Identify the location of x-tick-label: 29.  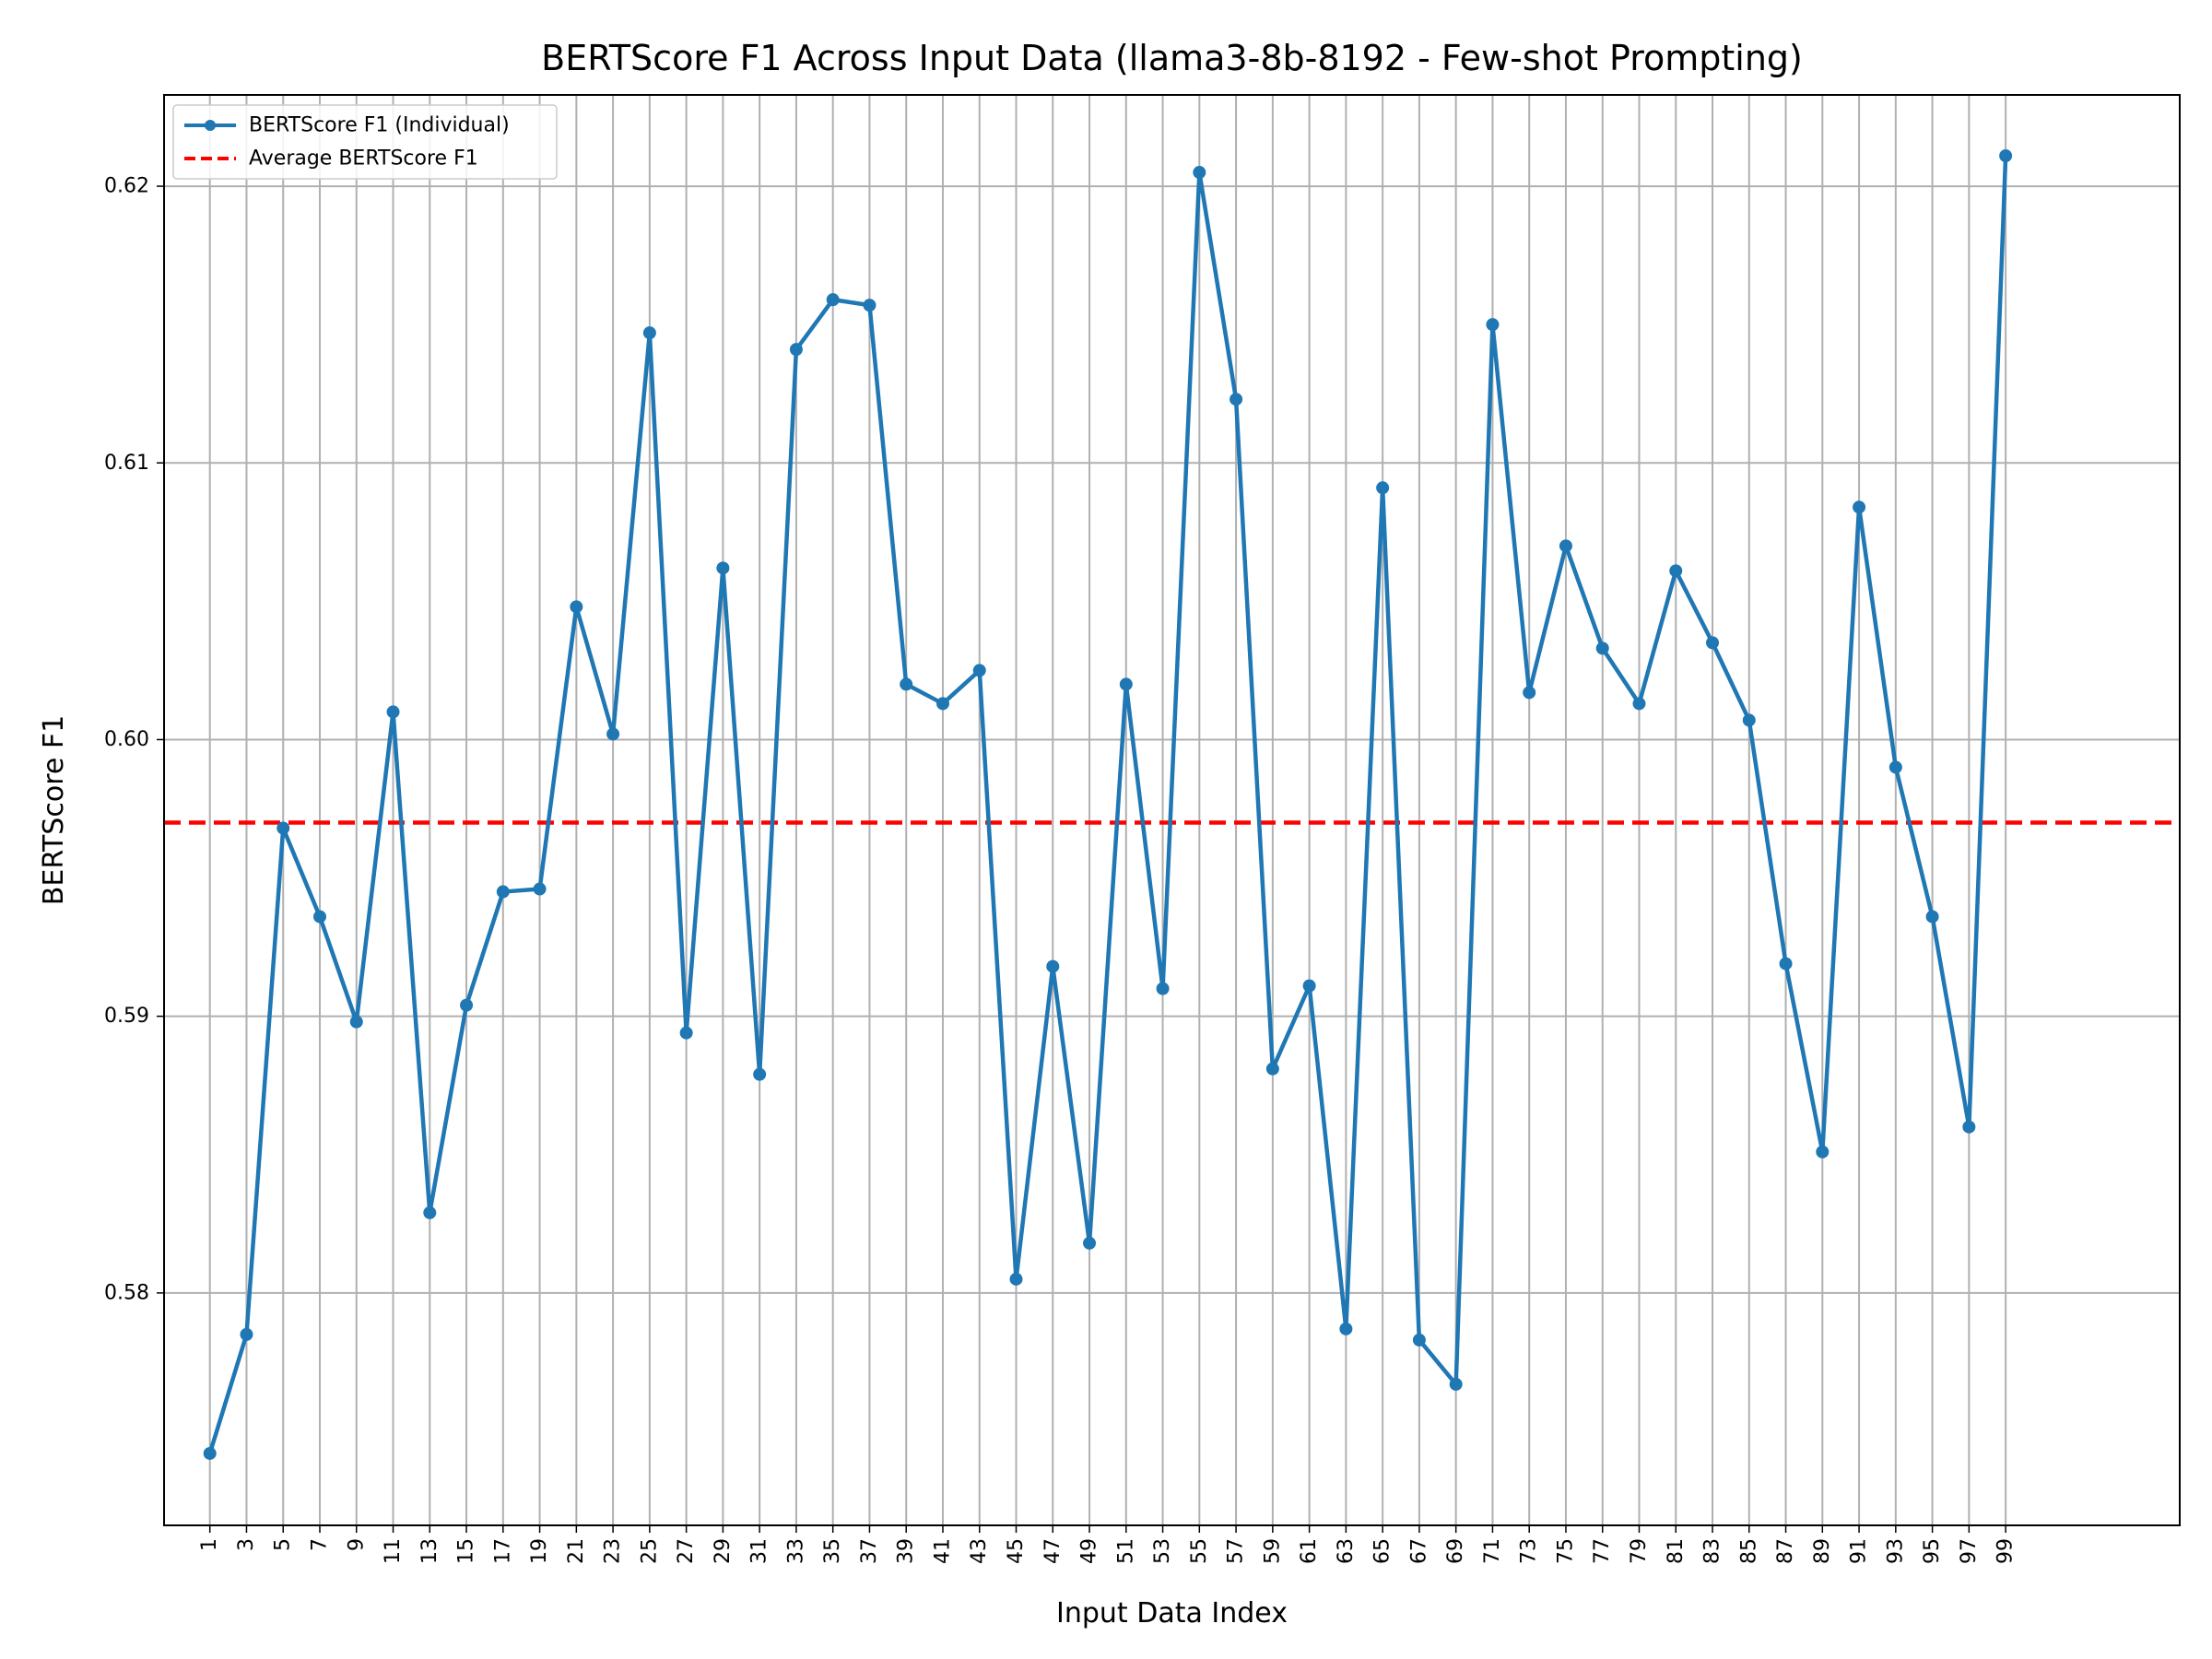
(723, 1551).